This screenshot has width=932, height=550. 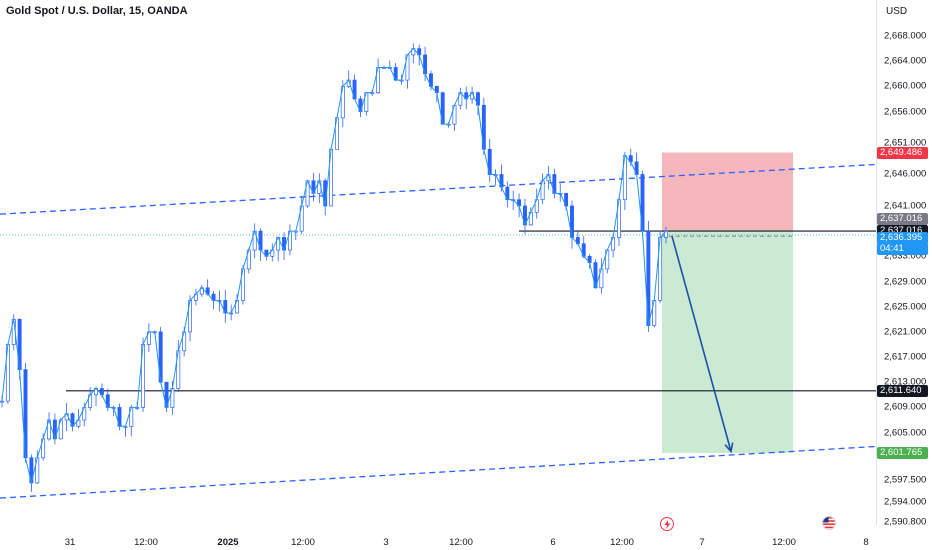 I want to click on price-tick-label: 2,613.000, so click(x=905, y=382).